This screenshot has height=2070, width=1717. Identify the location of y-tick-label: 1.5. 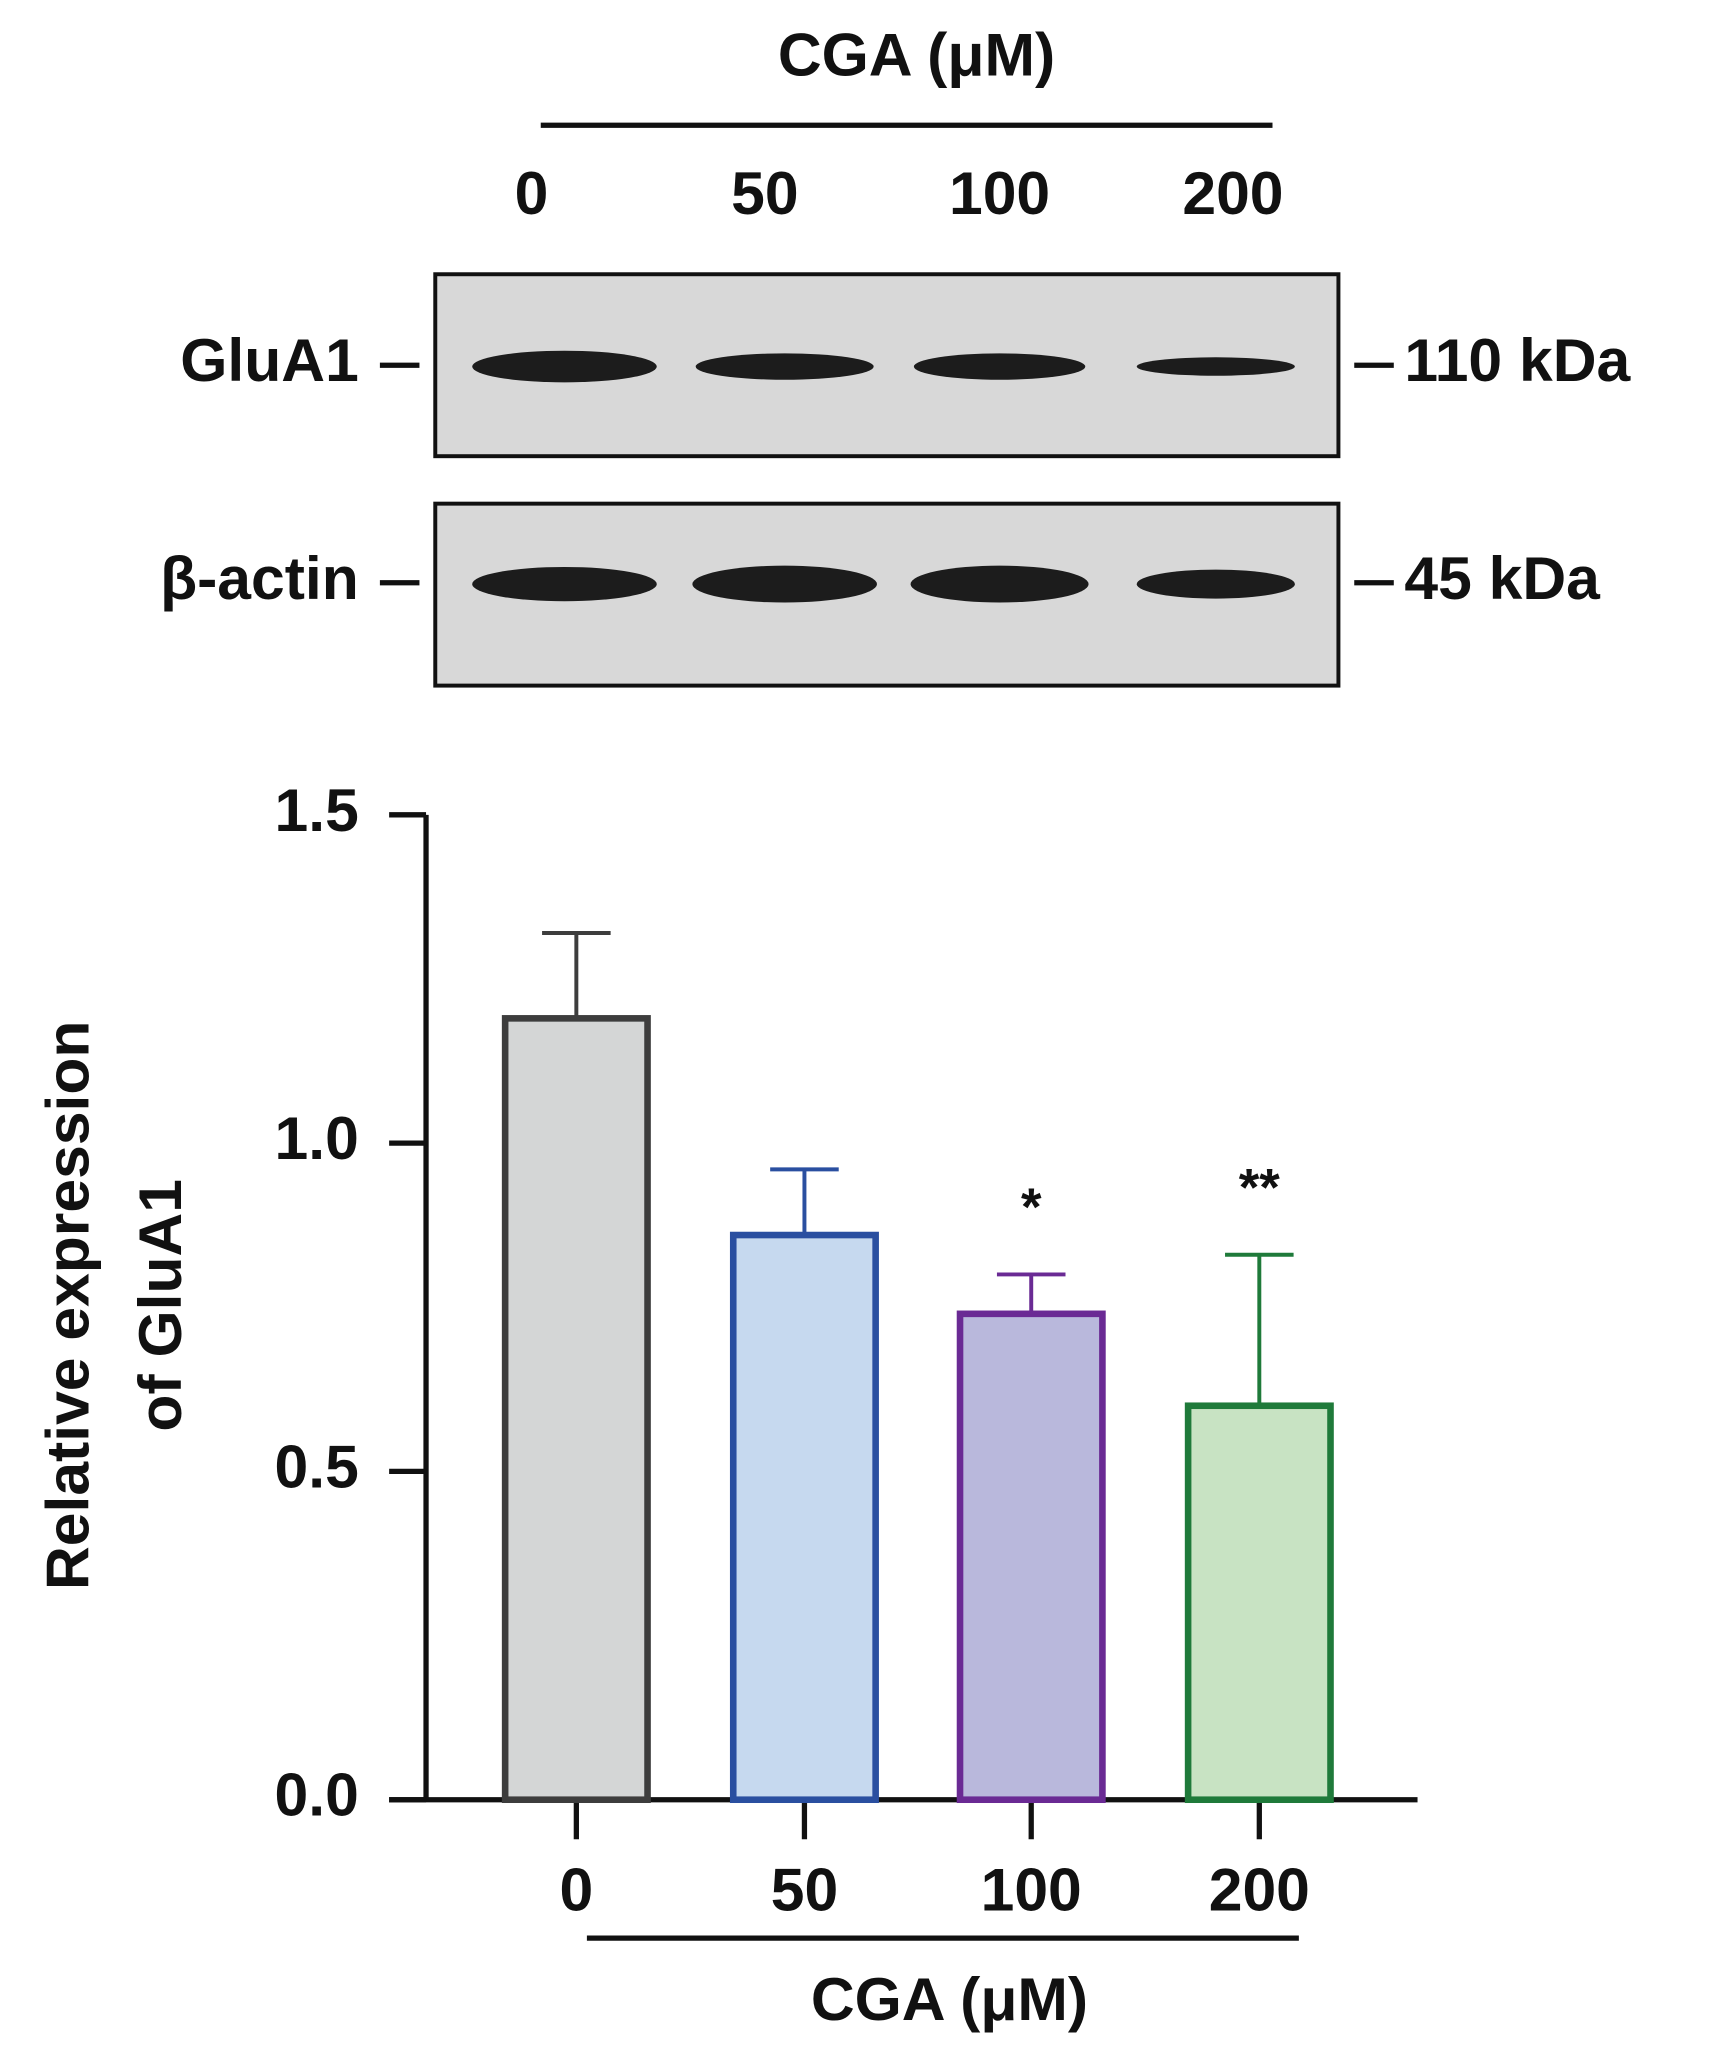
(317, 810).